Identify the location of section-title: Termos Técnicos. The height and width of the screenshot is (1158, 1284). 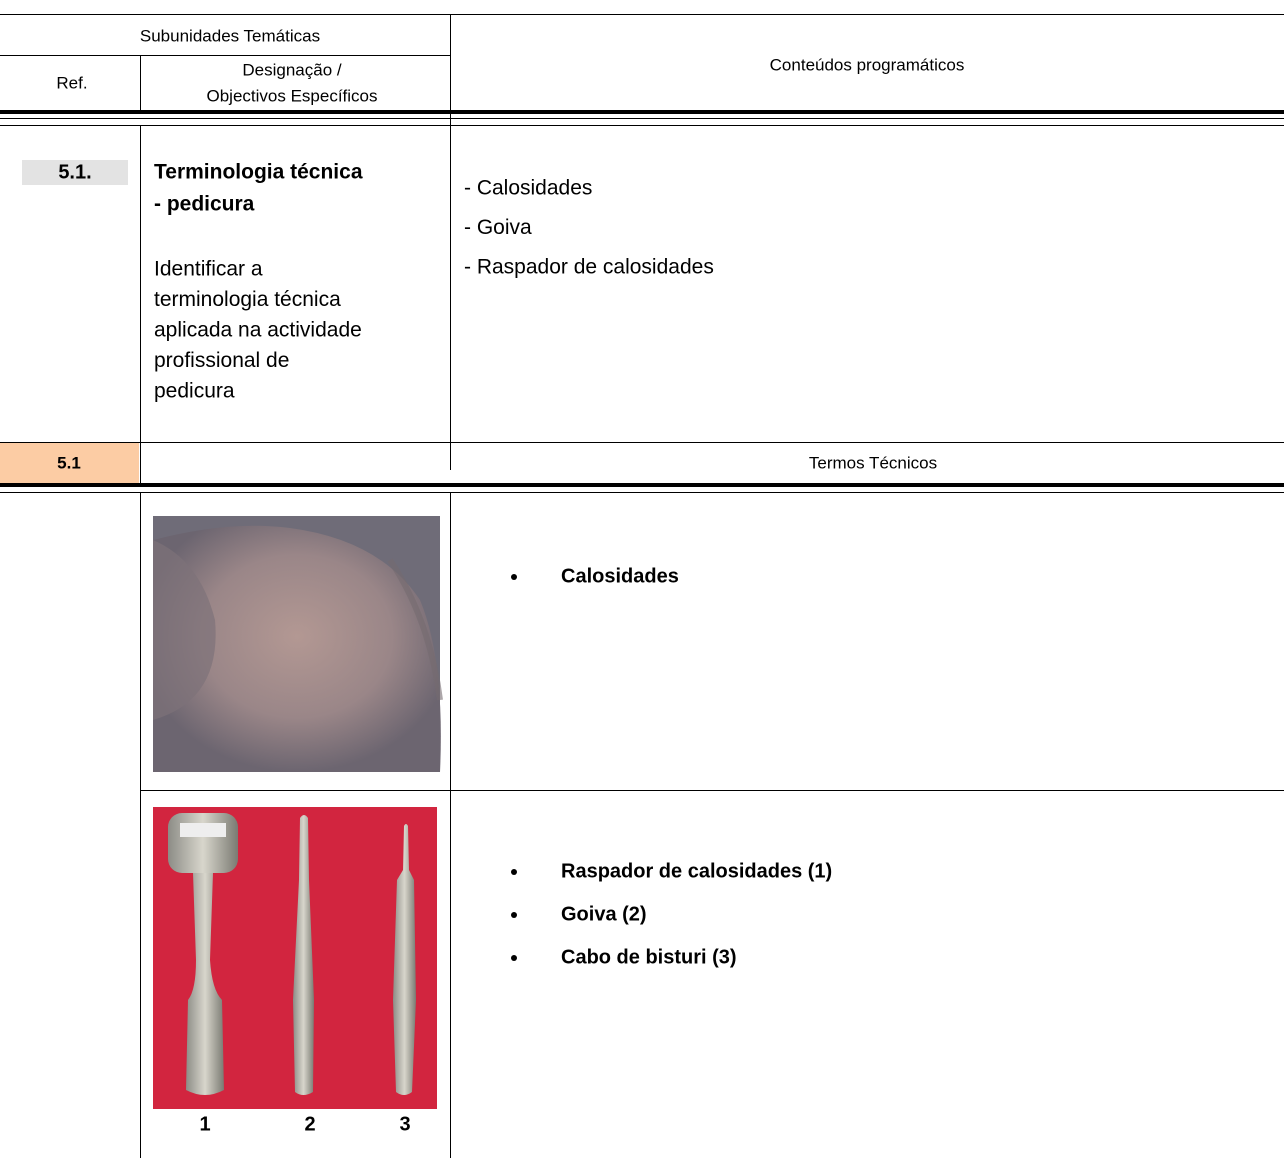
(873, 462).